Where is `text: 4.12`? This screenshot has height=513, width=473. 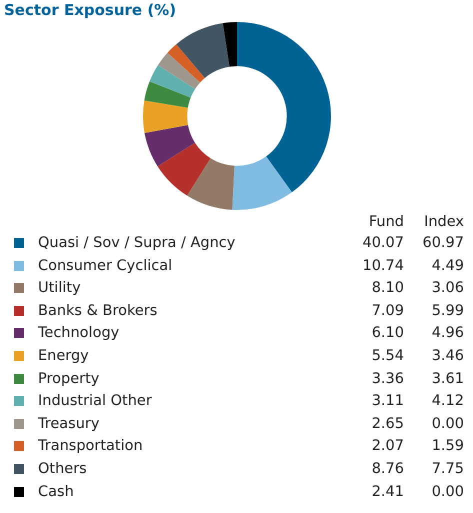
text: 4.12 is located at coordinates (447, 402).